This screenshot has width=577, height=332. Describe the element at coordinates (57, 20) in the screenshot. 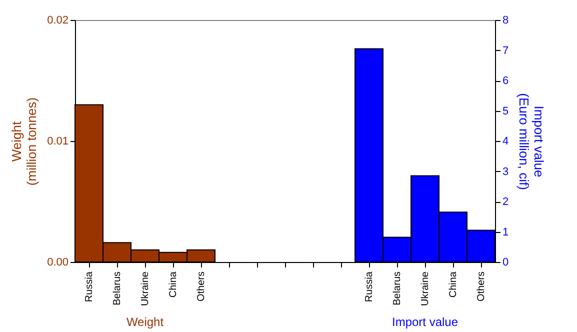

I see `y-tick-label: 0.02` at that location.